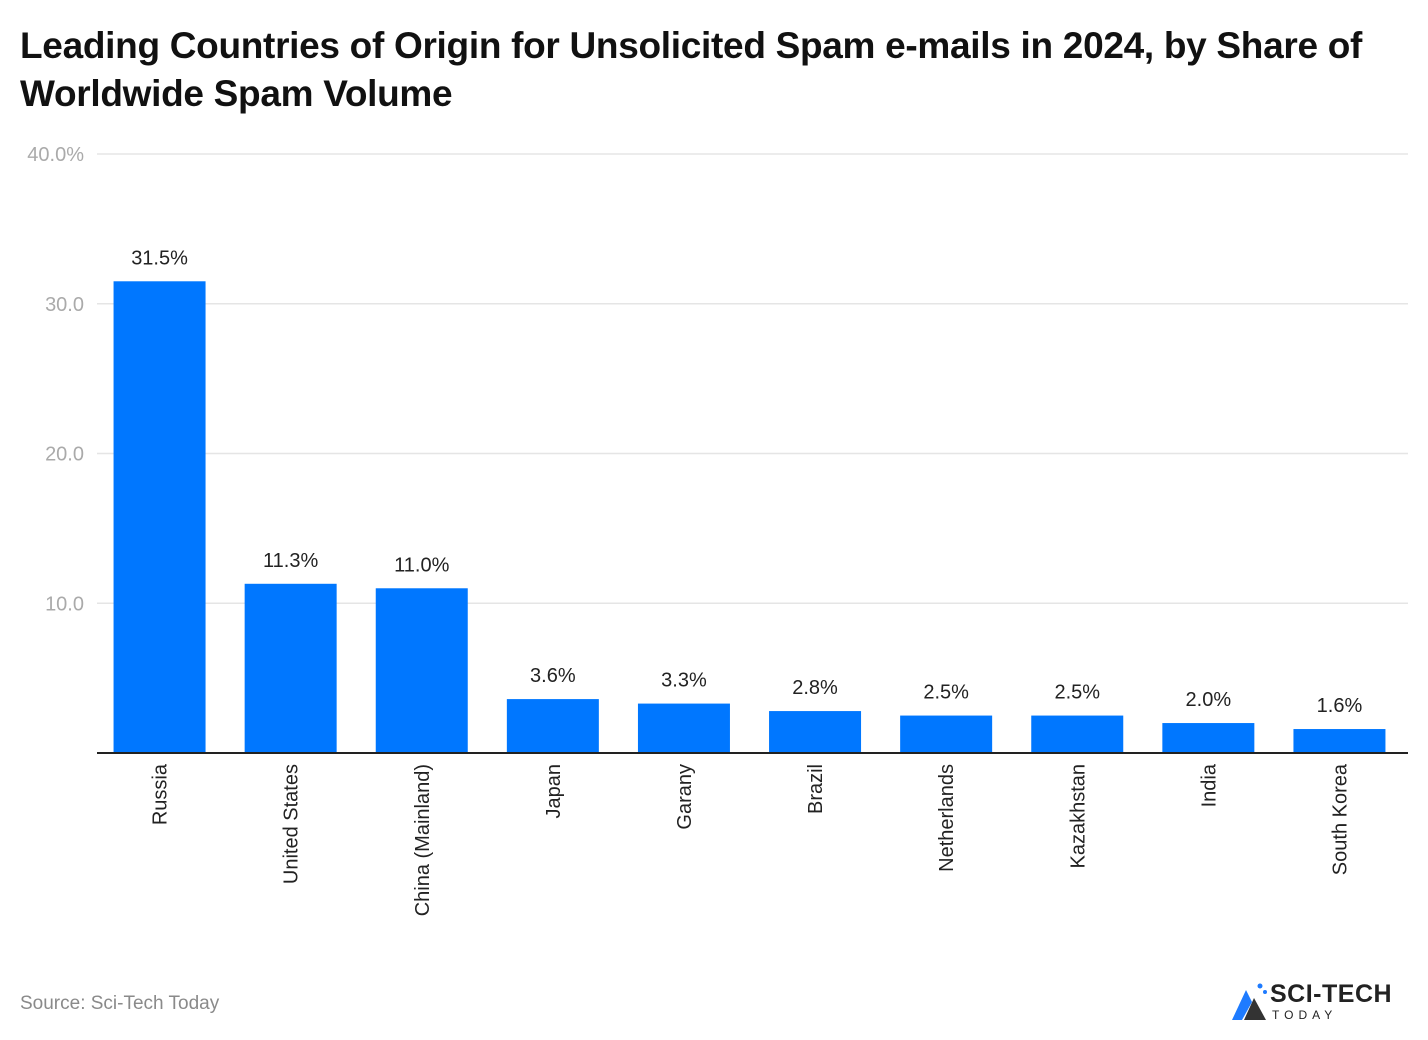 The width and height of the screenshot is (1428, 1040). What do you see at coordinates (1249, 1001) in the screenshot?
I see `logo-icon` at bounding box center [1249, 1001].